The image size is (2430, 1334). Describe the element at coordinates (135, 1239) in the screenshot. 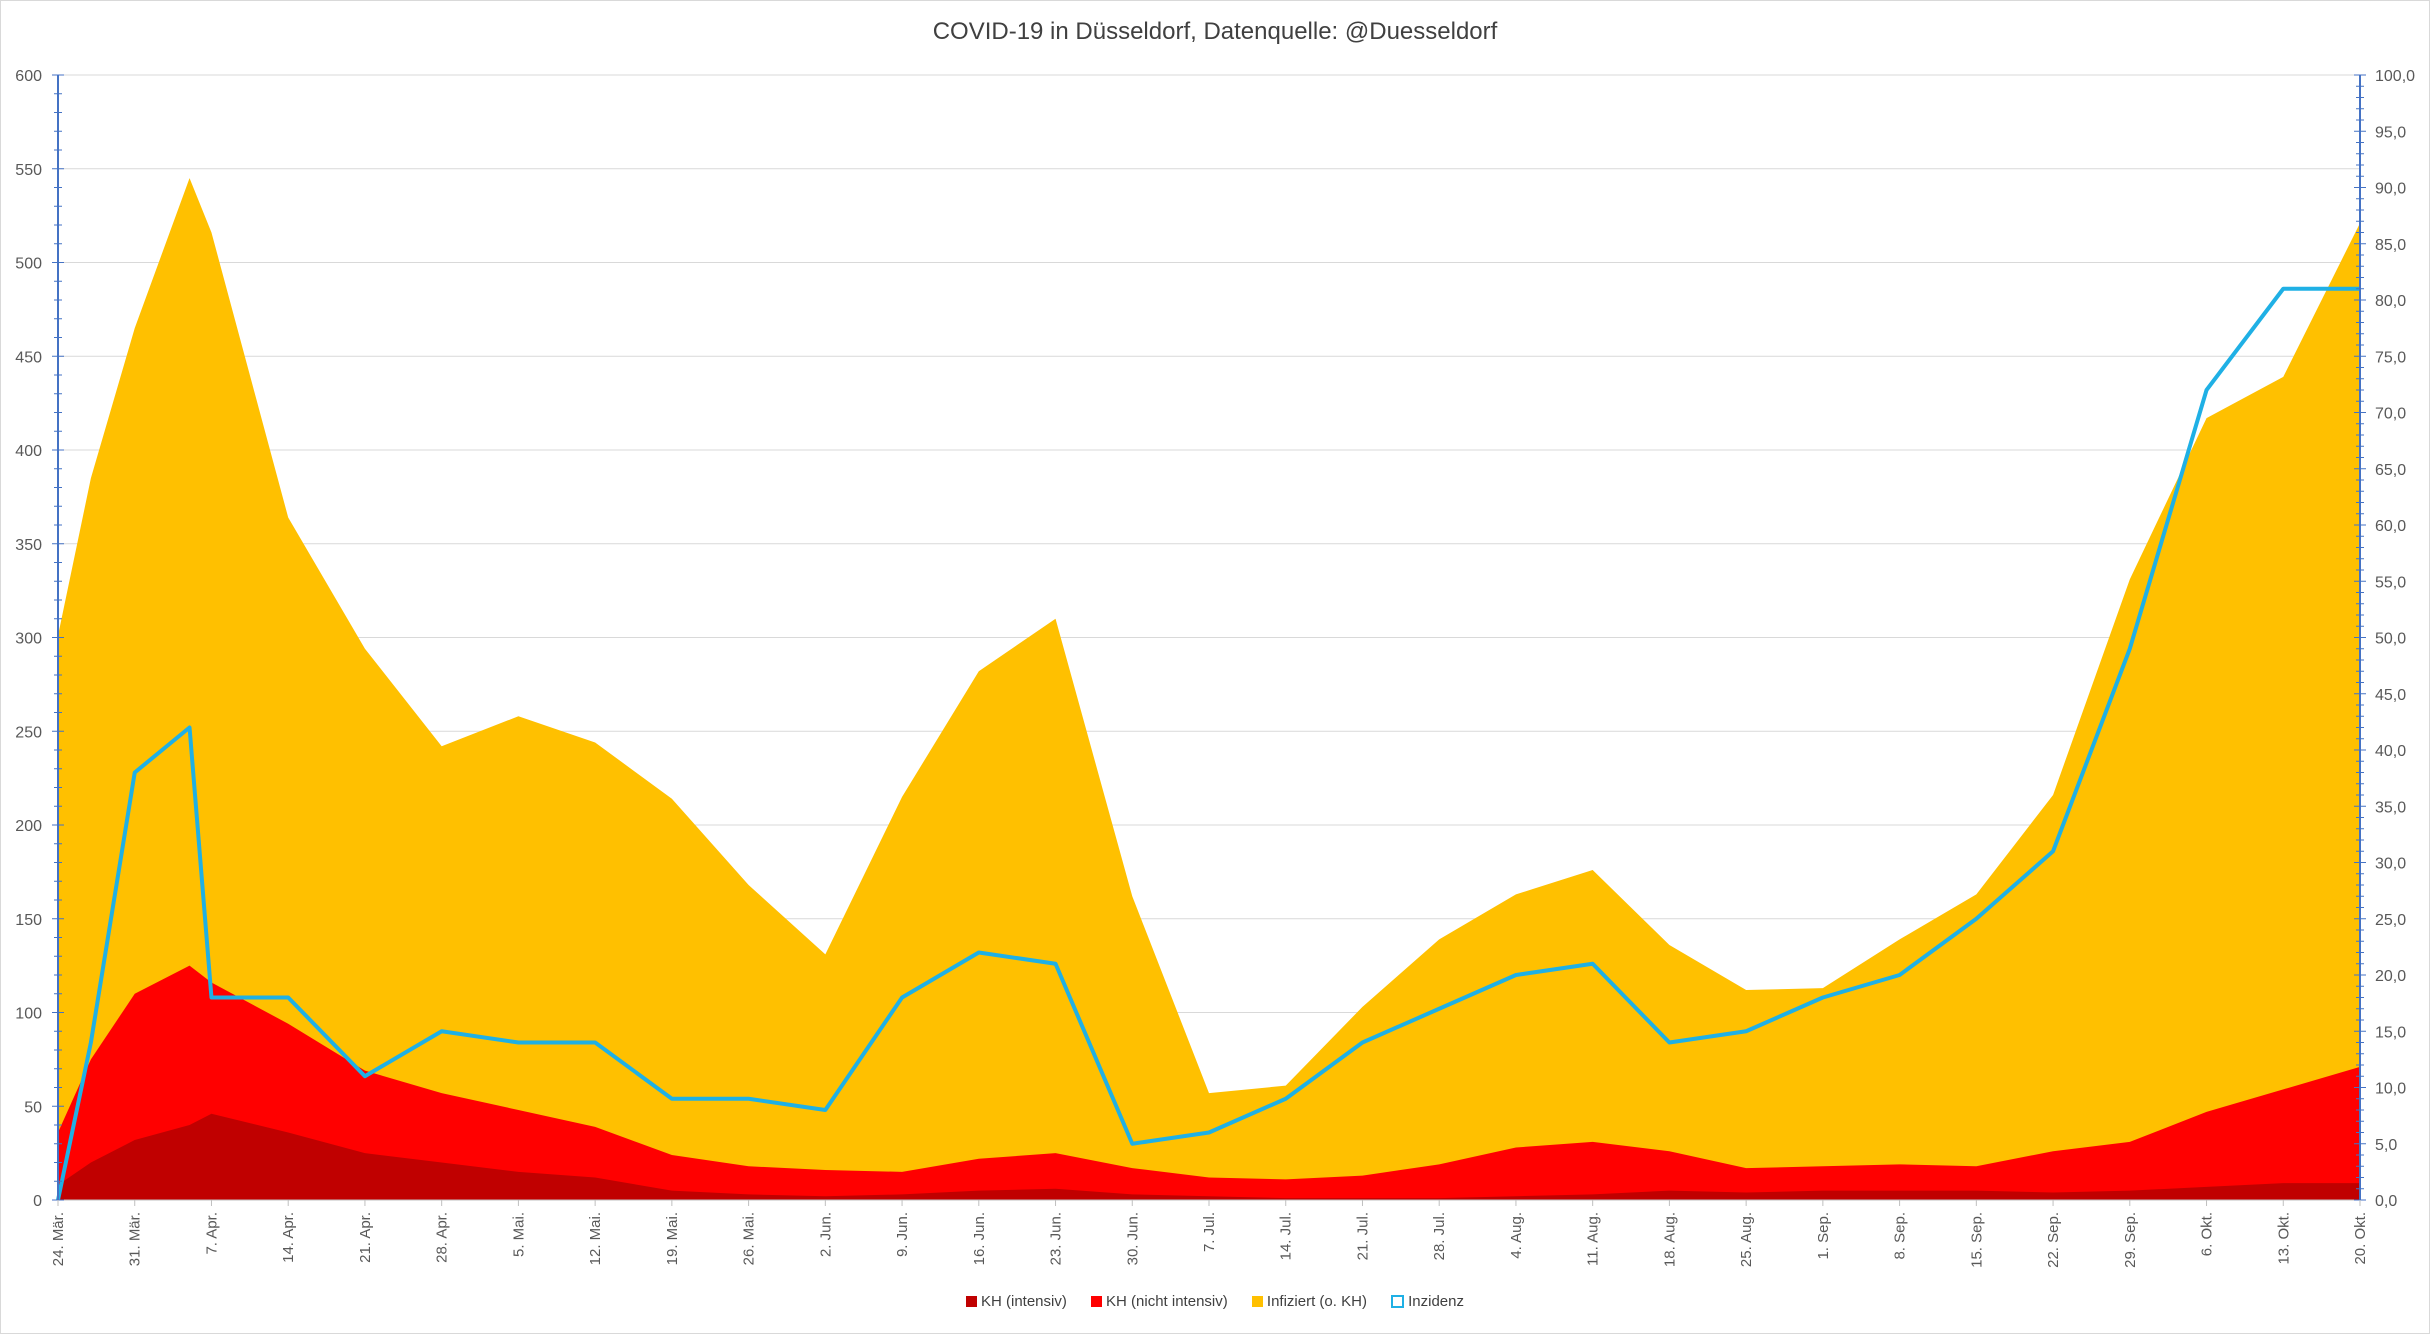

I see `x-tick-label: 31. Mär.` at that location.